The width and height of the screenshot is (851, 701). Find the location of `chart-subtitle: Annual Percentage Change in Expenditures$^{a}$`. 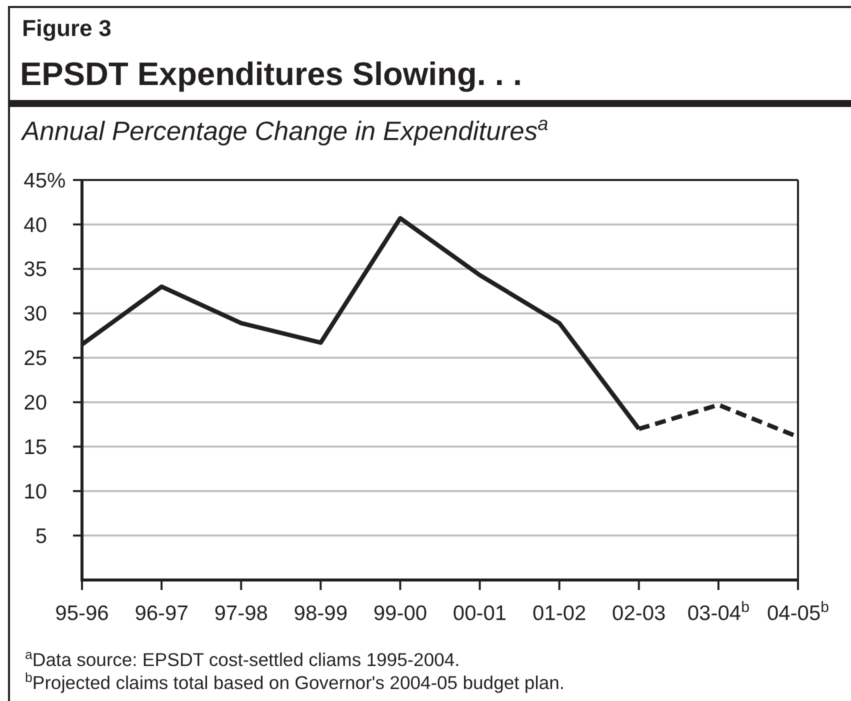

chart-subtitle: Annual Percentage Change in Expenditures$^{a}$ is located at coordinates (284, 130).